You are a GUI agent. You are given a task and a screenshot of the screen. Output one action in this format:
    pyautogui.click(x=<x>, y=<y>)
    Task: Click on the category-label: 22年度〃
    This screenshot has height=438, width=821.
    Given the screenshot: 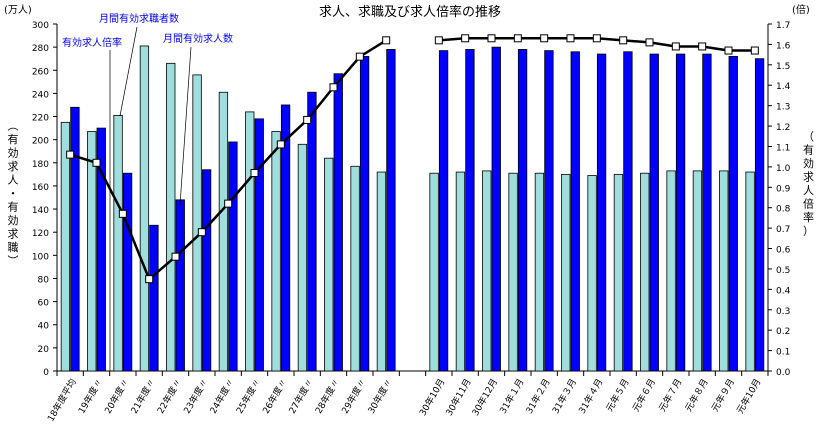 What is the action you would take?
    pyautogui.click(x=169, y=396)
    